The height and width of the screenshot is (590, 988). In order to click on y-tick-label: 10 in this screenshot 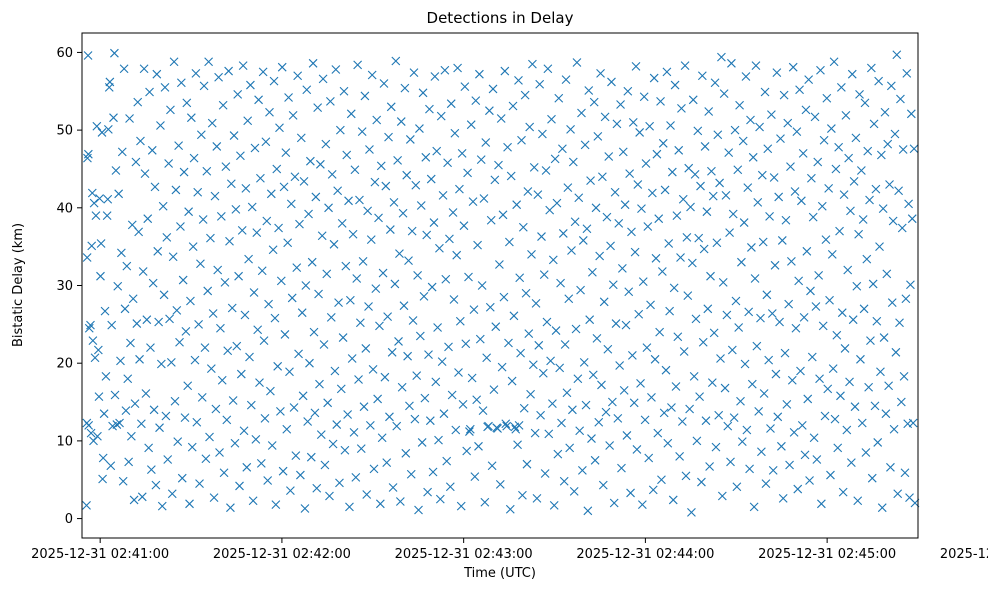, I will do `click(64, 441)`.